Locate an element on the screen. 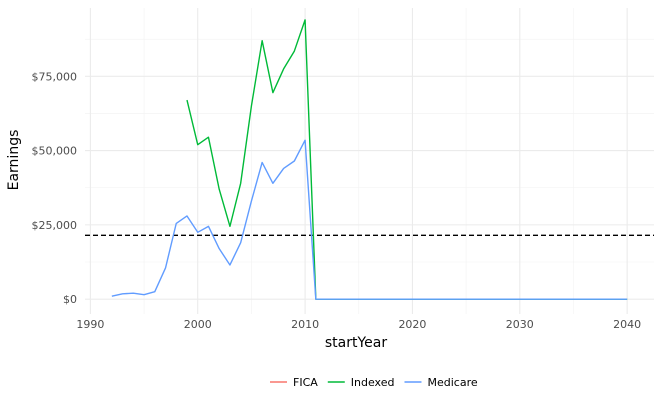 Image resolution: width=661 pixels, height=408 pixels. x-tick-label: 2000 is located at coordinates (198, 324).